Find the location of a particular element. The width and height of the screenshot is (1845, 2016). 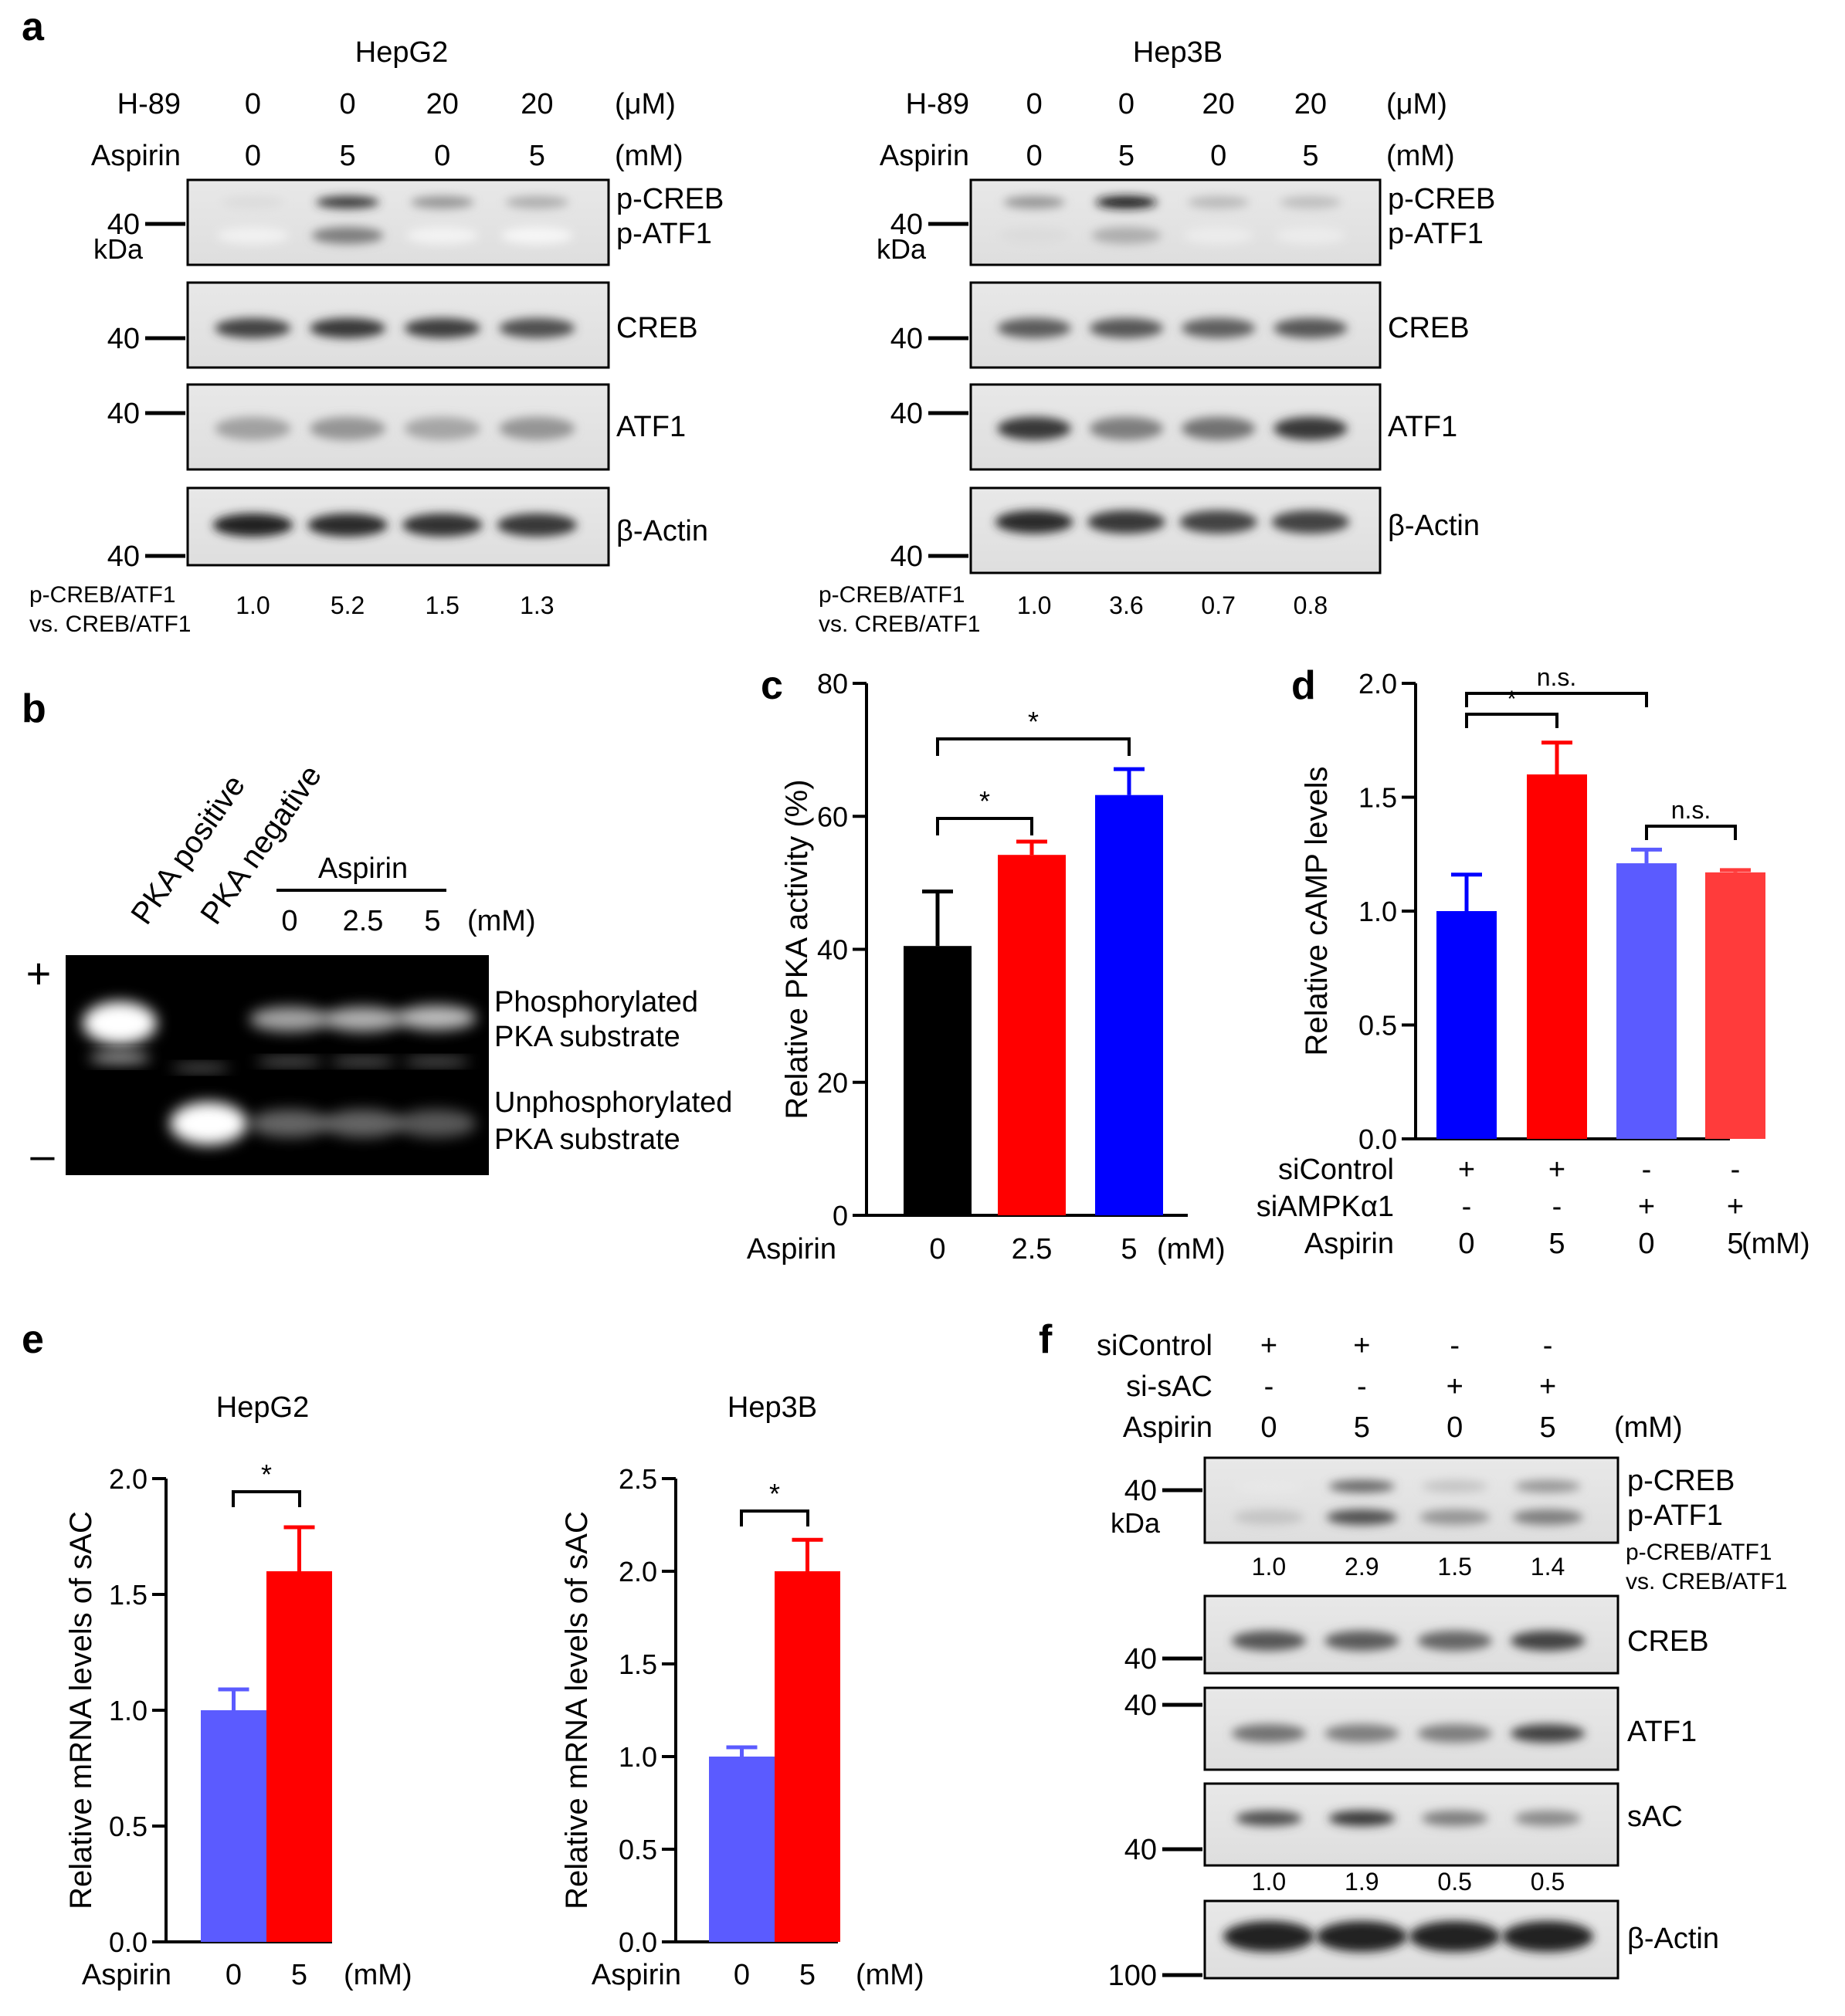

x-tick-label: 5 is located at coordinates (1129, 1249).